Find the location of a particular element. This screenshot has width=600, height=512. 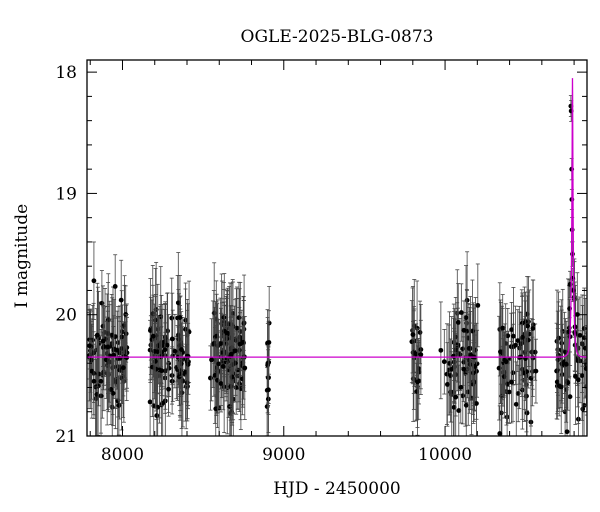

x-tick-label: 9000 is located at coordinates (283, 455).